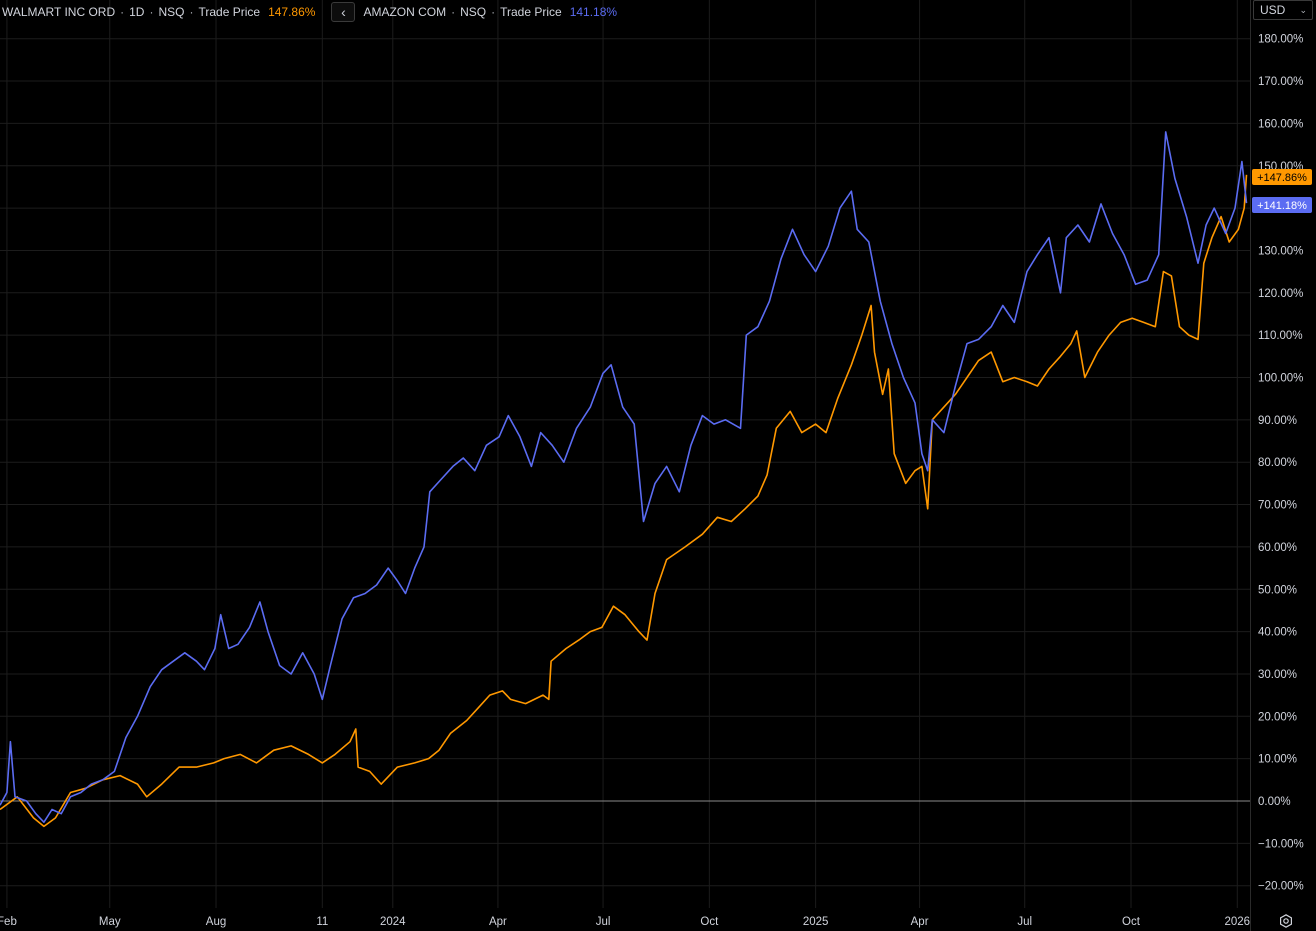 This screenshot has width=1316, height=931. What do you see at coordinates (1277, 717) in the screenshot?
I see `y-tick-label: 20.00%` at bounding box center [1277, 717].